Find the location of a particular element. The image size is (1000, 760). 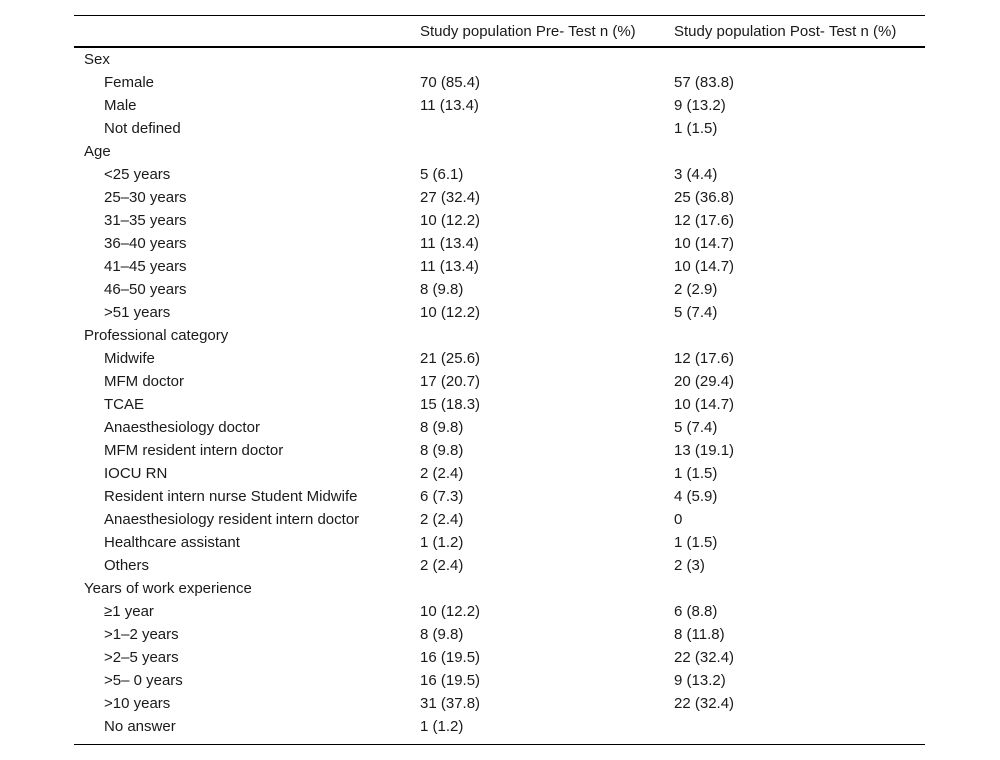

cell-value: 21 (25.6) is located at coordinates (450, 358).